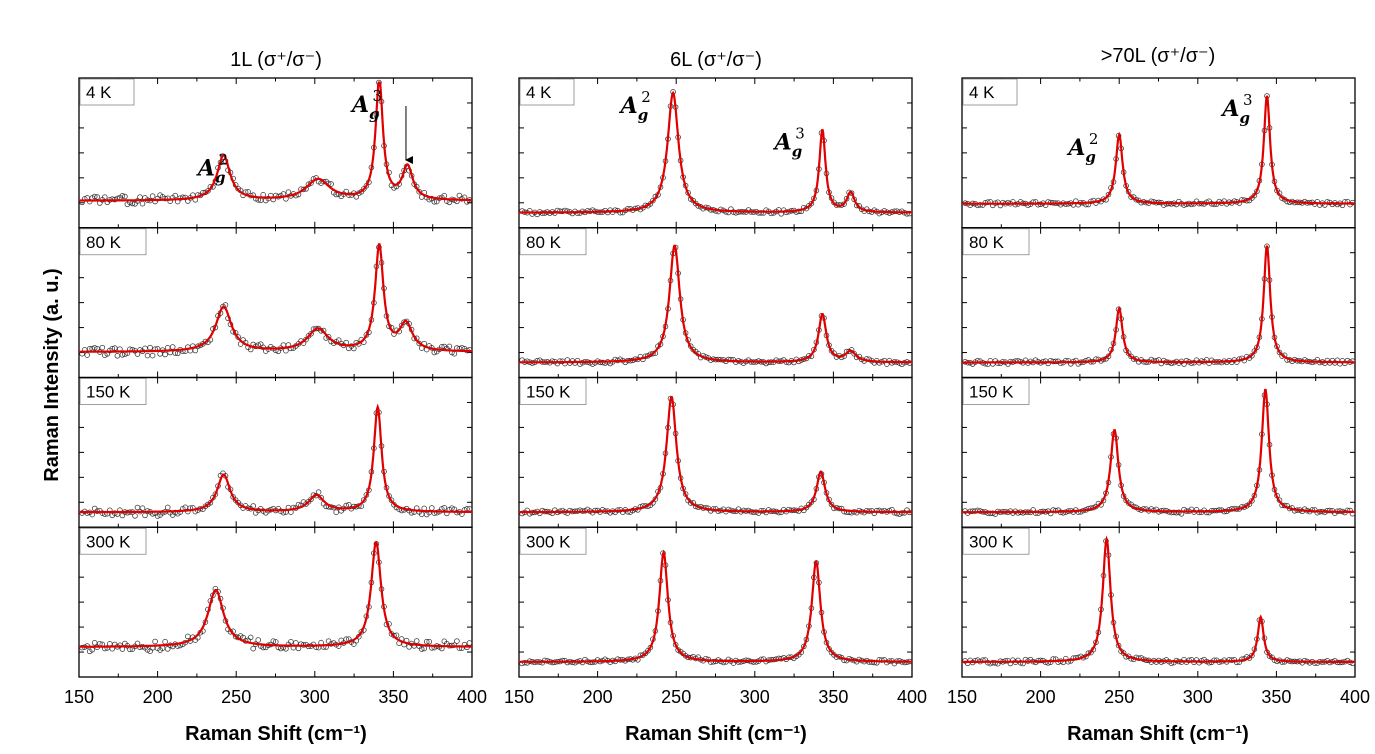 The height and width of the screenshot is (754, 1375). I want to click on temperature-label: 4 K, so click(990, 92).